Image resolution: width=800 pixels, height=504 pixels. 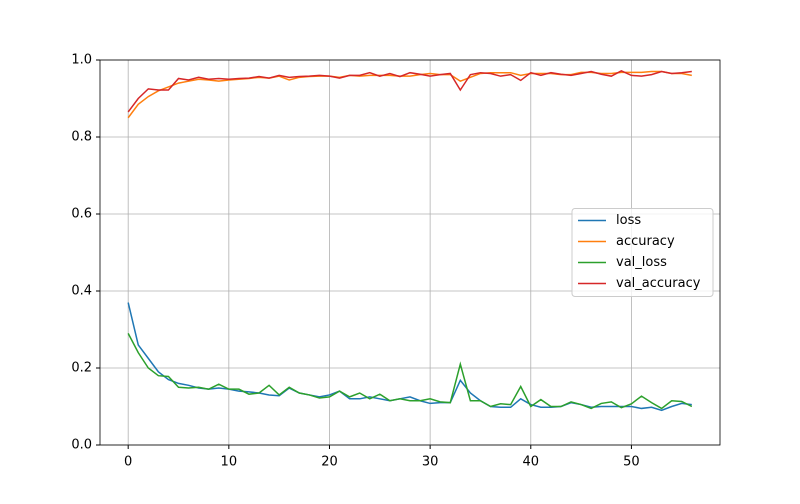 I want to click on y-tick-label: 0.8, so click(x=81, y=137).